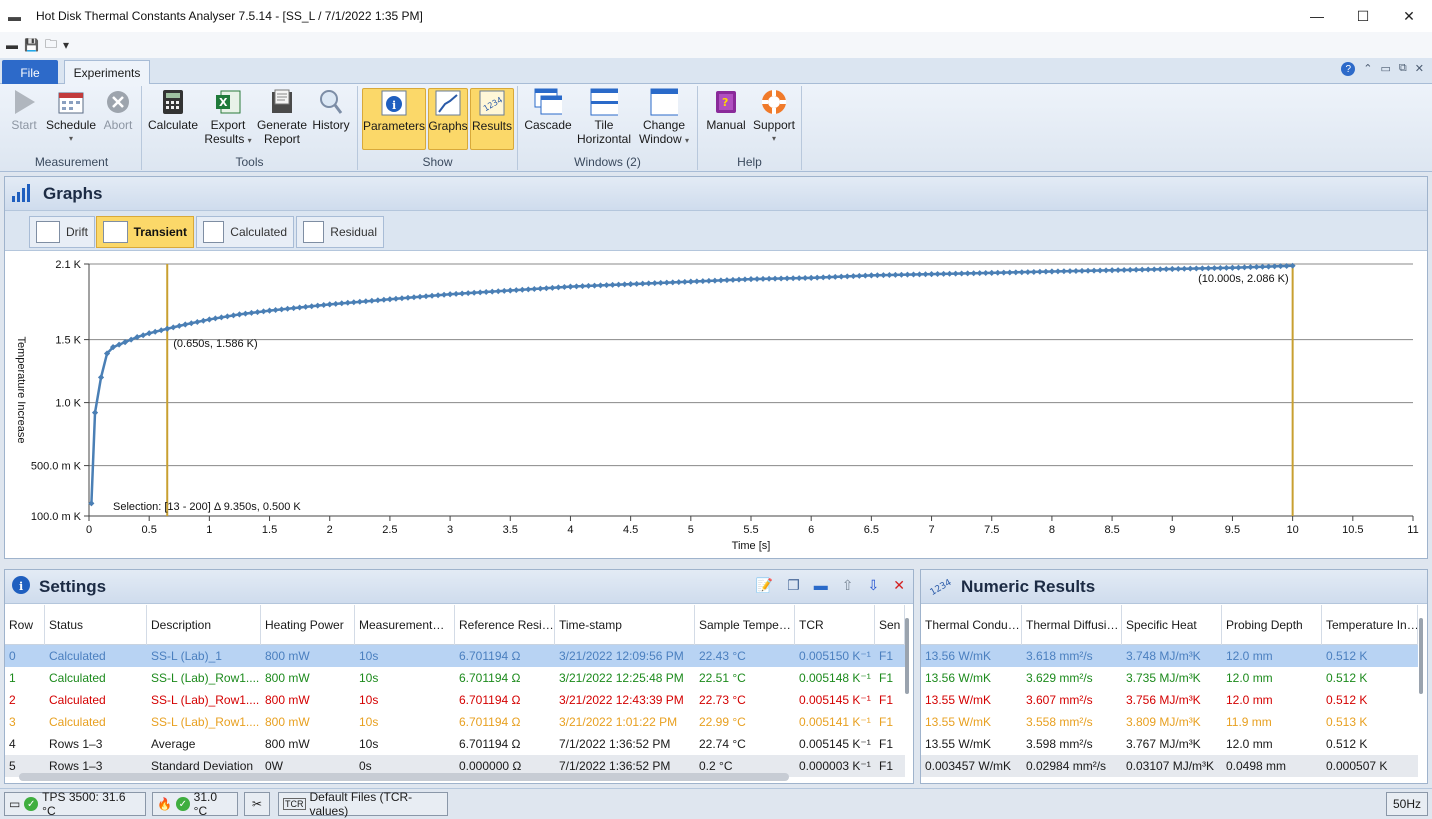 The width and height of the screenshot is (1432, 819). Describe the element at coordinates (899, 585) in the screenshot. I see `delete-icon: ✕` at that location.